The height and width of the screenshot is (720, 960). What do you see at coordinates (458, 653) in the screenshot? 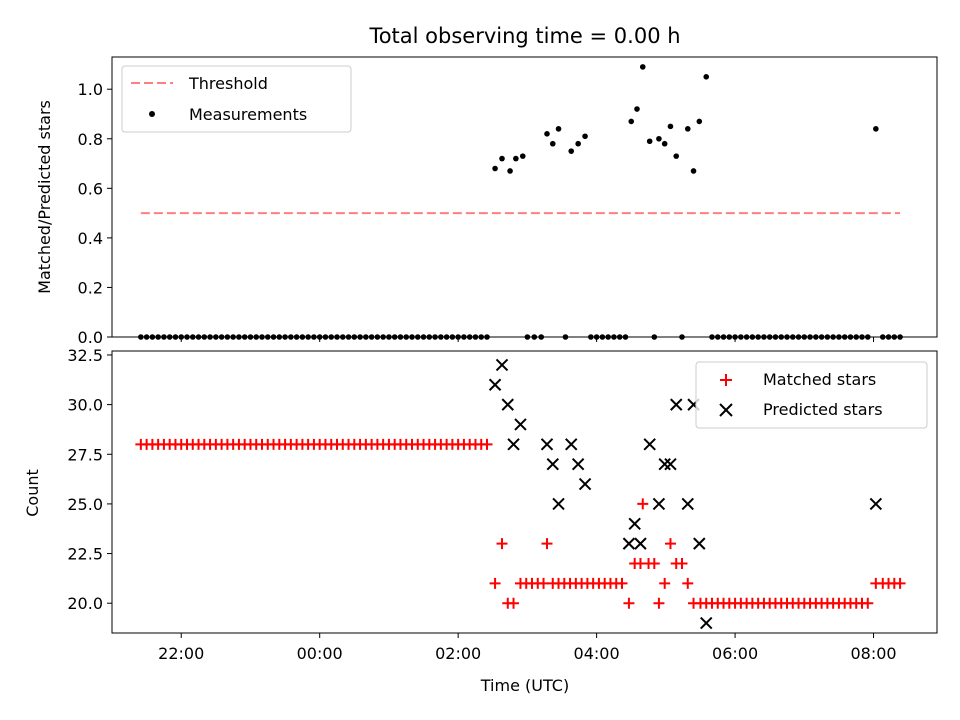
I see `x-tick-label: 02:00` at bounding box center [458, 653].